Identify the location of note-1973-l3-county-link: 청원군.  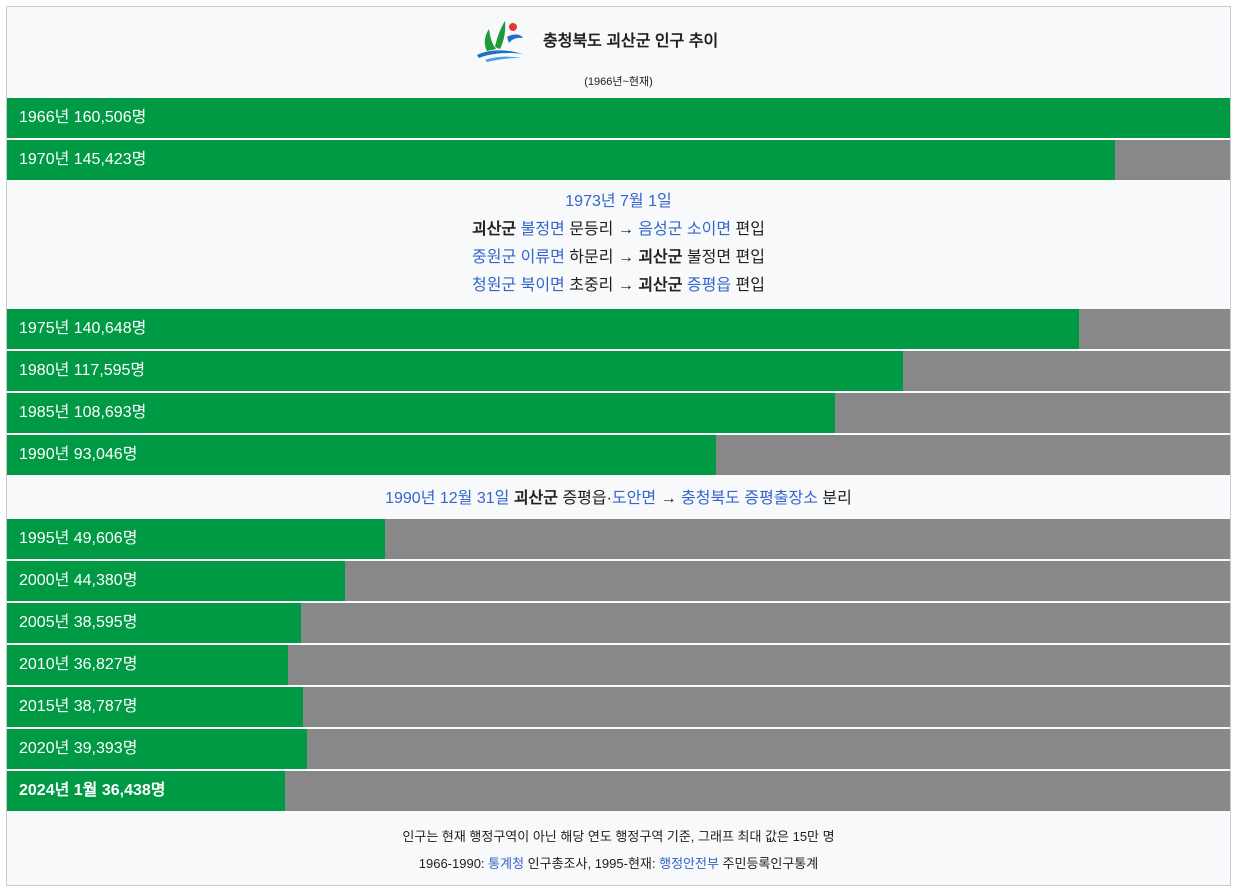
(494, 285).